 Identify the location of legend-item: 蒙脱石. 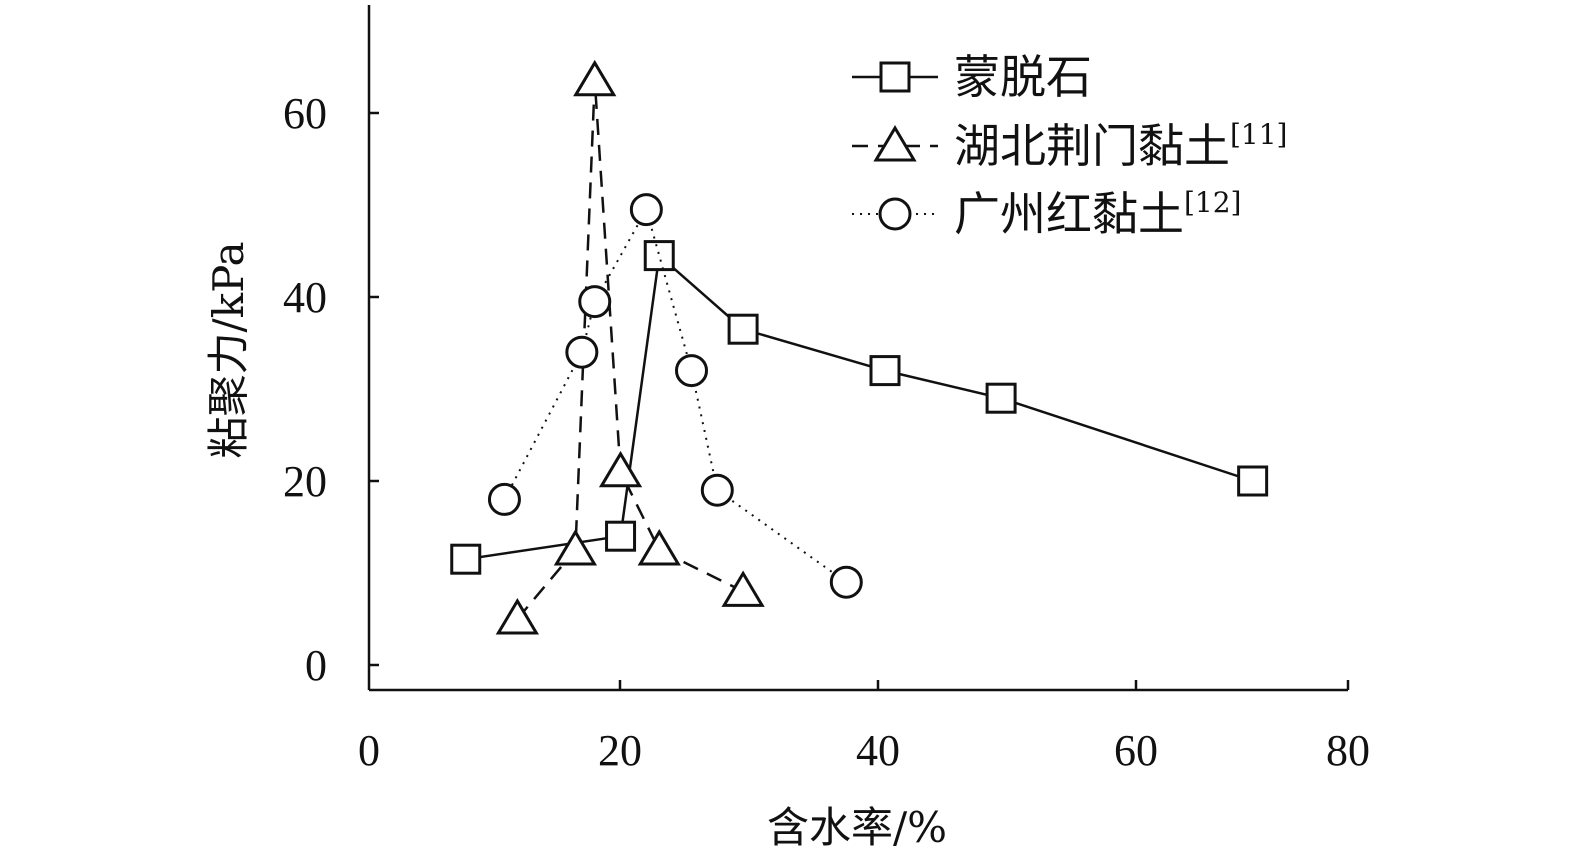
(972, 77).